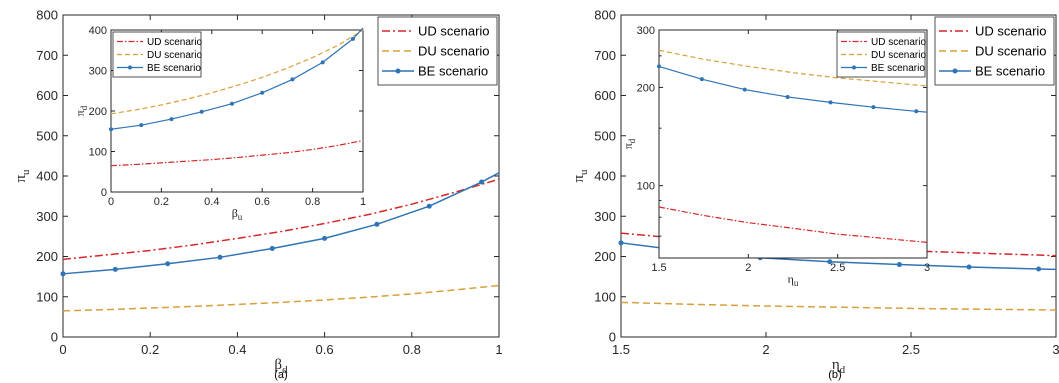 This screenshot has height=383, width=1059. Describe the element at coordinates (280, 375) in the screenshot. I see `panel-caption: (a)` at that location.